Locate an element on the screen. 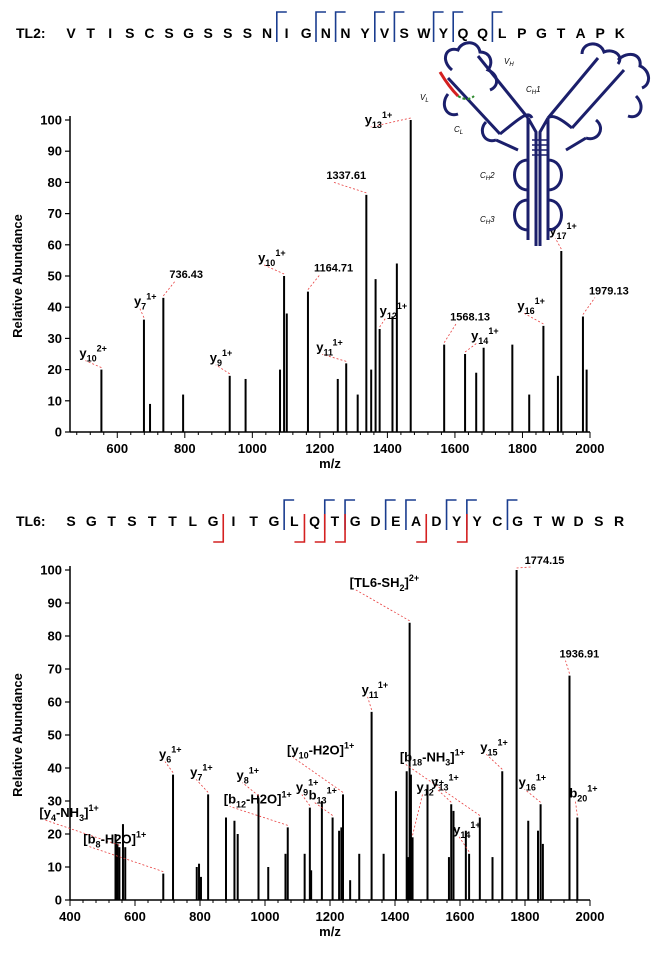  peptide-label: TL2: is located at coordinates (31, 33).